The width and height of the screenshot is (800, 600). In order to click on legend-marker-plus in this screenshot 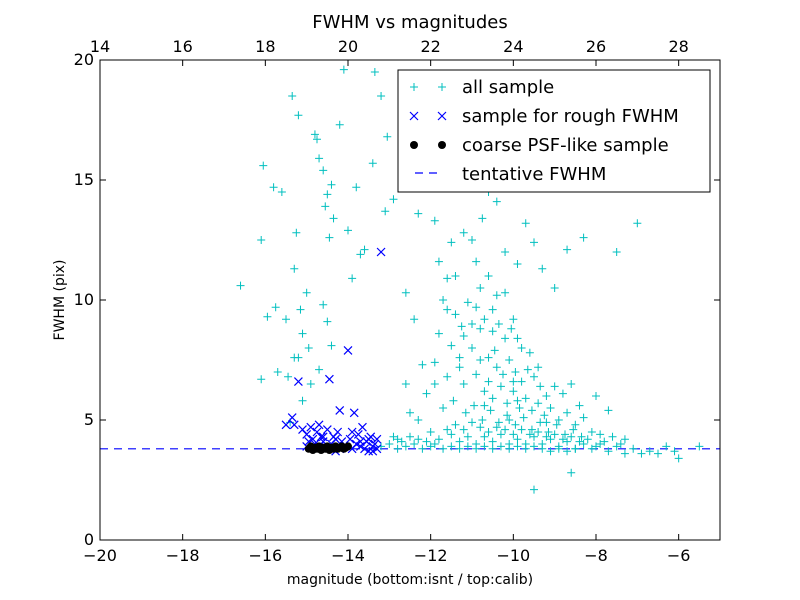, I will do `click(442, 87)`.